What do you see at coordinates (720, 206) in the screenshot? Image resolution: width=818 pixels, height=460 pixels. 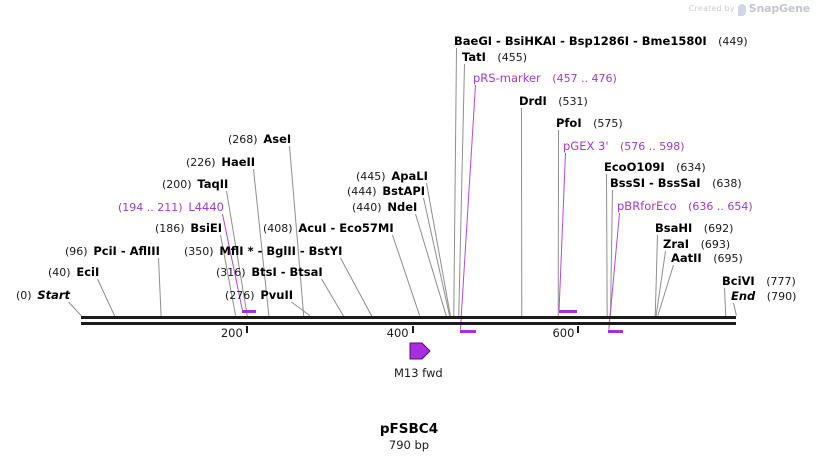 I see `site-position-pbr: (636 .. 654)` at bounding box center [720, 206].